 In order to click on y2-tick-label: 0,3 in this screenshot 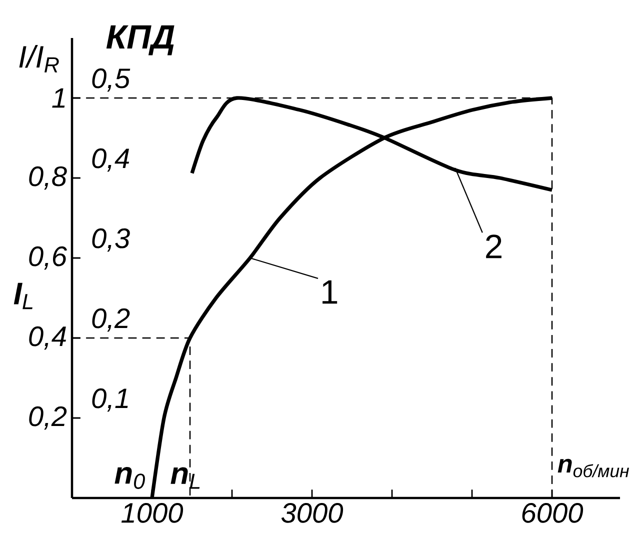, I will do `click(111, 240)`.